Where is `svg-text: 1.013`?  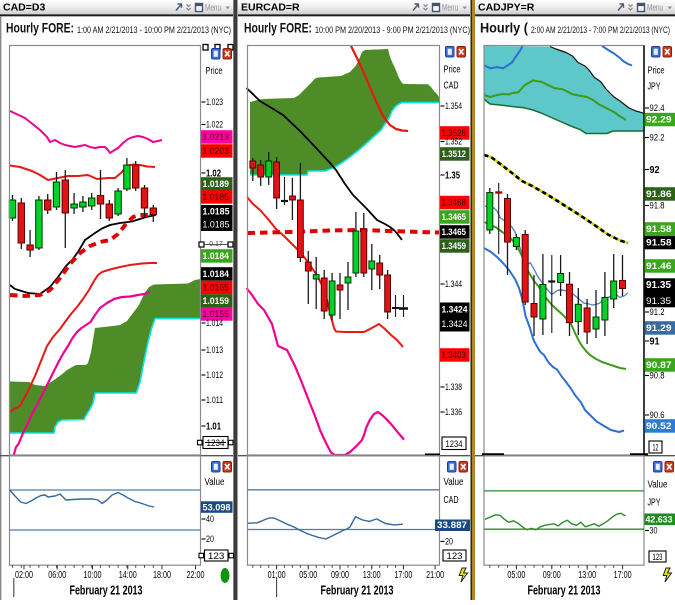 svg-text: 1.013 is located at coordinates (214, 350).